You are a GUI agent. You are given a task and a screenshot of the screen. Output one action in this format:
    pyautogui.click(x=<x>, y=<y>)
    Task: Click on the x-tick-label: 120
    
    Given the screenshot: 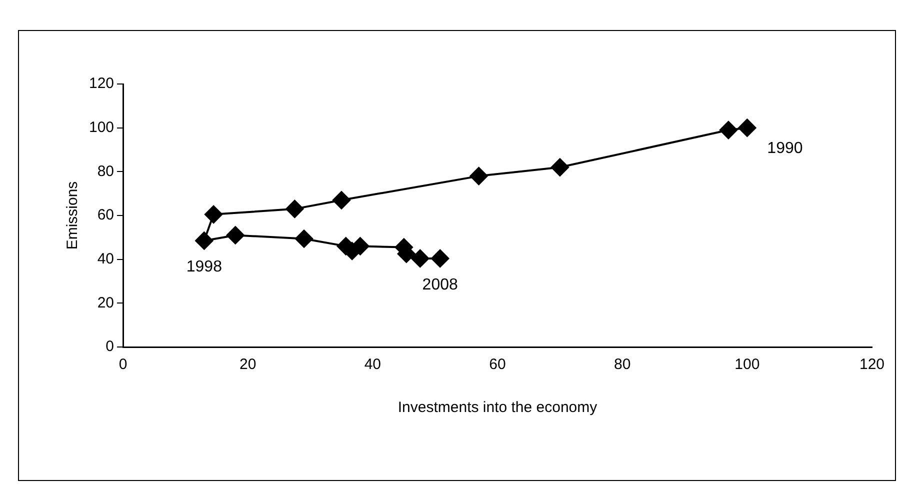 What is the action you would take?
    pyautogui.click(x=872, y=365)
    